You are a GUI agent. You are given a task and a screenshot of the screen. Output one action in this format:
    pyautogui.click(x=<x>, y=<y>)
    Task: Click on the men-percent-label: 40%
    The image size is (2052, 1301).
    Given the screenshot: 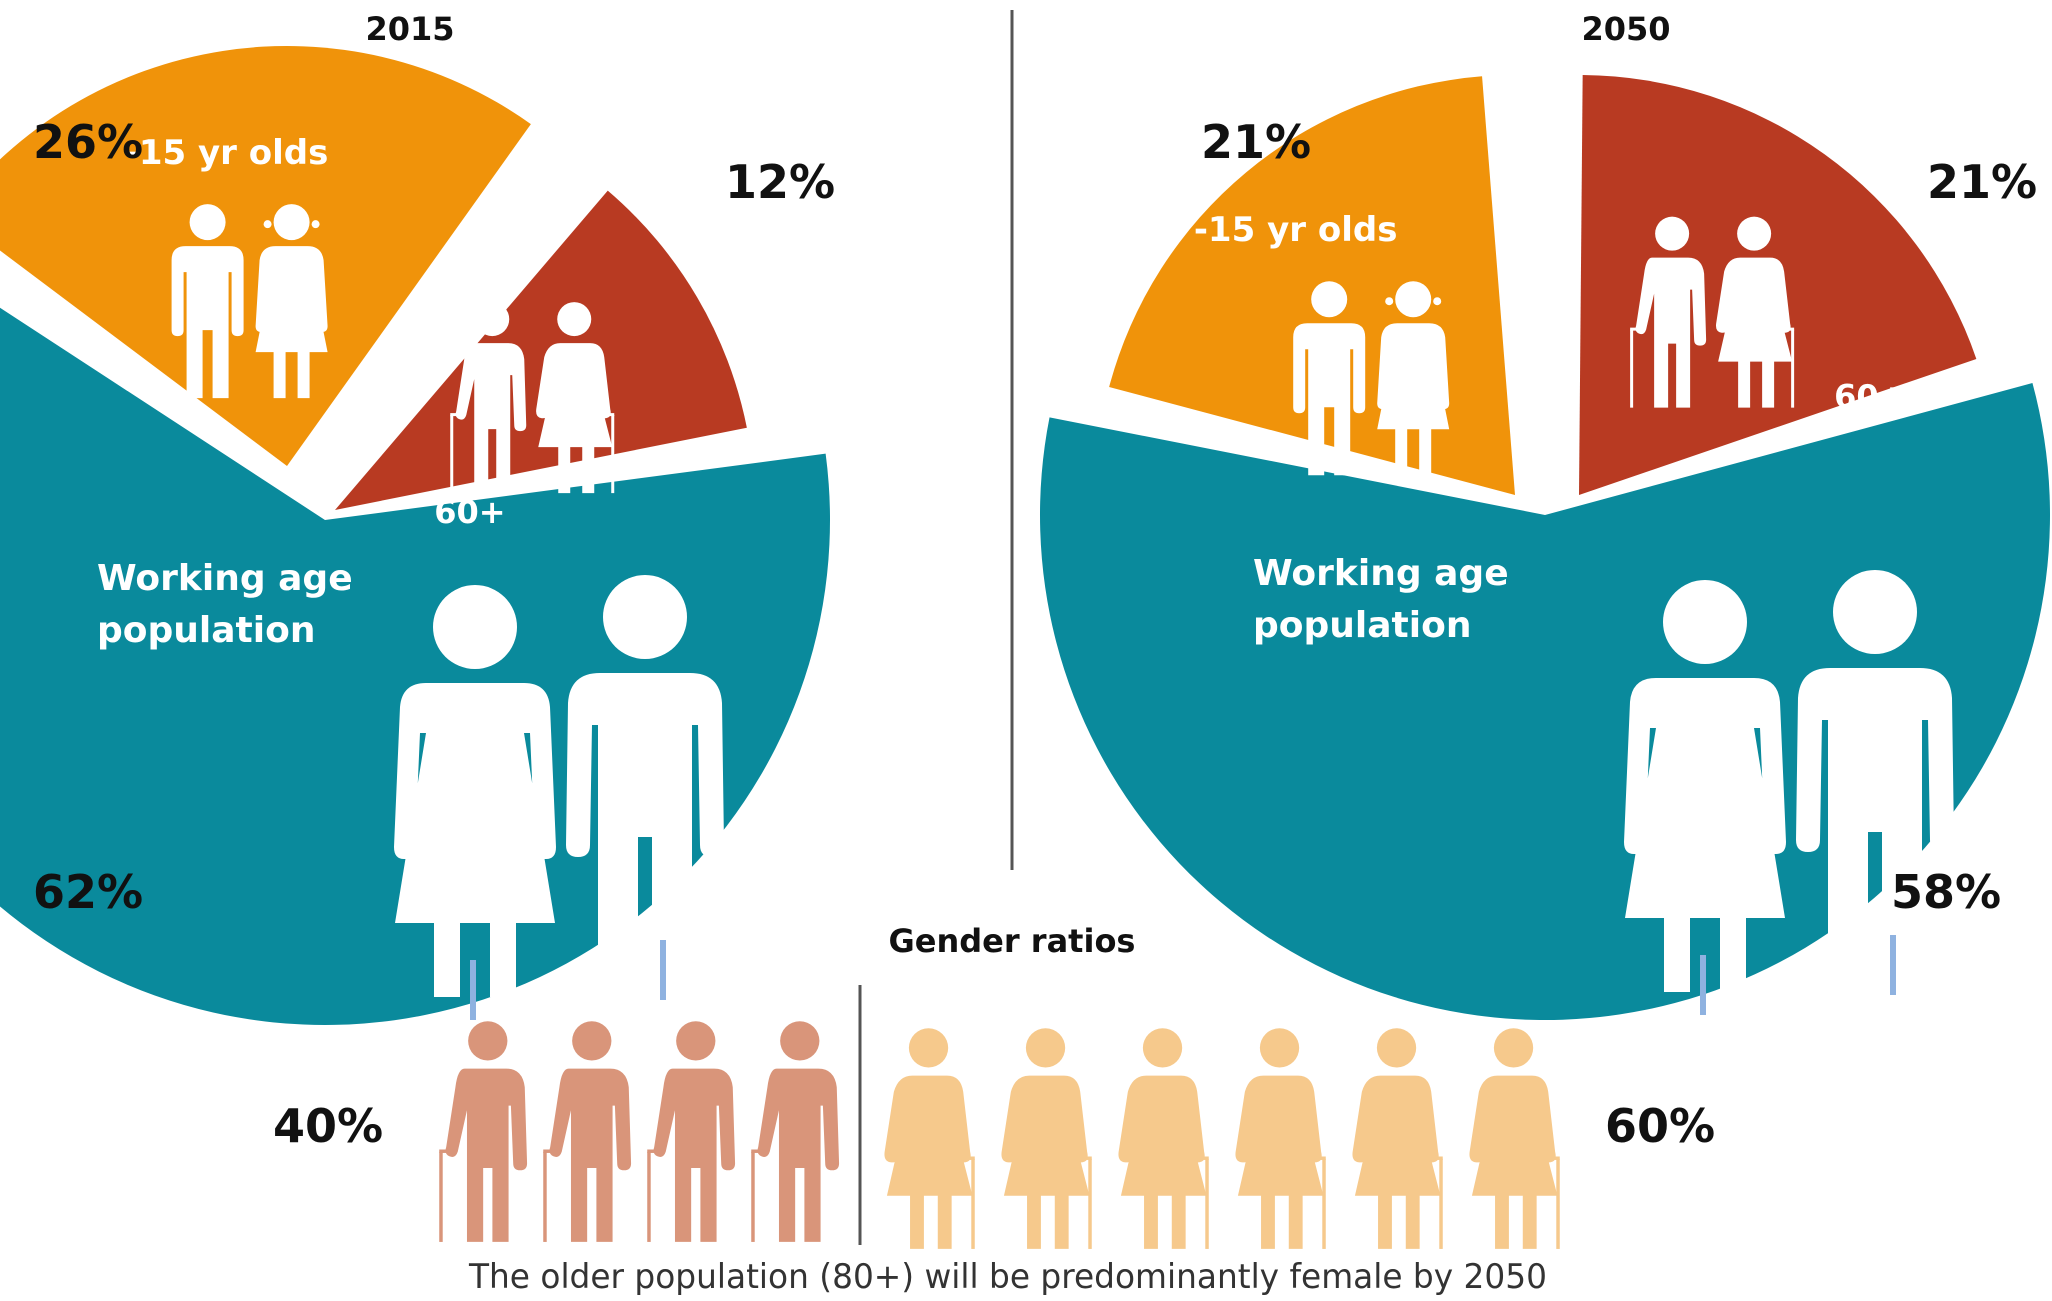 What is the action you would take?
    pyautogui.click(x=328, y=1126)
    